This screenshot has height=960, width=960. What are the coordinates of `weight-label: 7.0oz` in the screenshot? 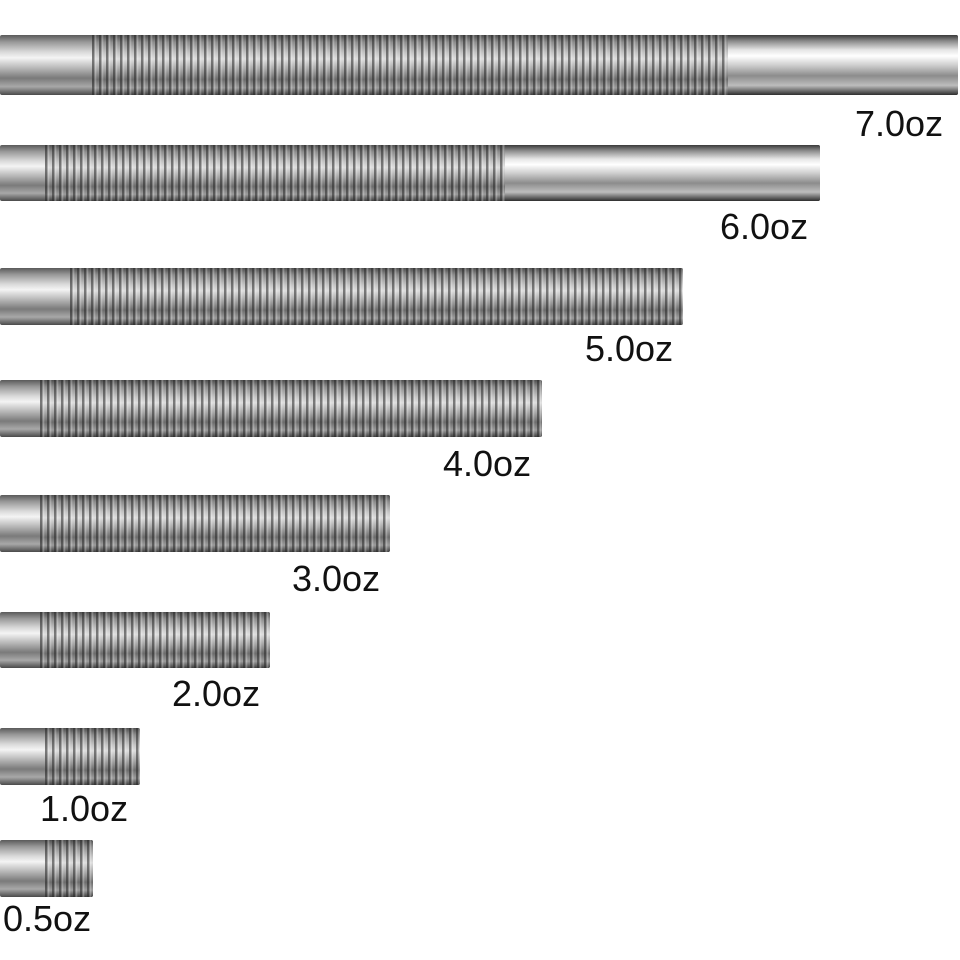 It's located at (899, 123).